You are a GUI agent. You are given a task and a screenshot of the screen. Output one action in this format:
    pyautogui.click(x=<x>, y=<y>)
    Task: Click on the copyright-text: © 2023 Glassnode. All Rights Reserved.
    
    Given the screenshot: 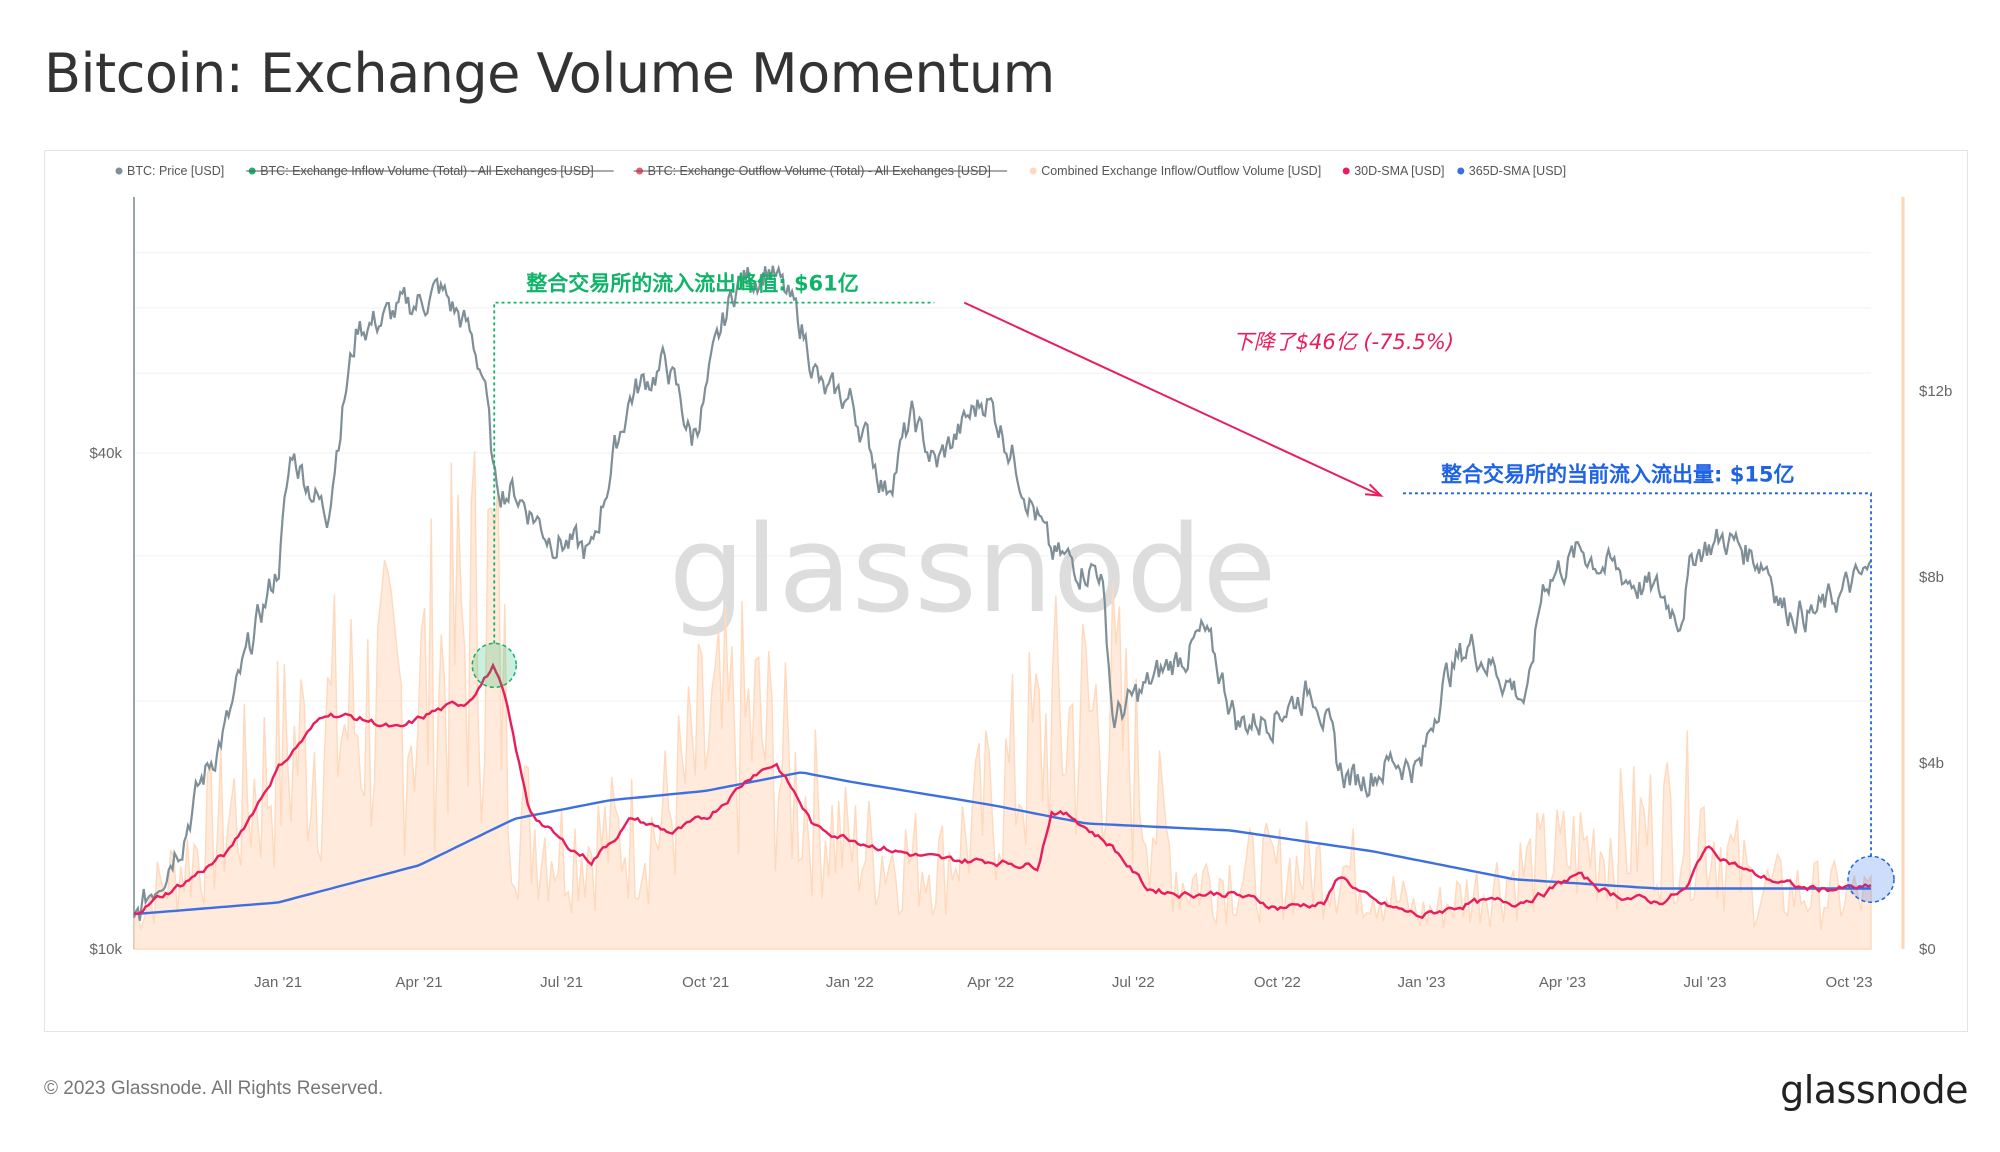 What is the action you would take?
    pyautogui.click(x=214, y=1088)
    